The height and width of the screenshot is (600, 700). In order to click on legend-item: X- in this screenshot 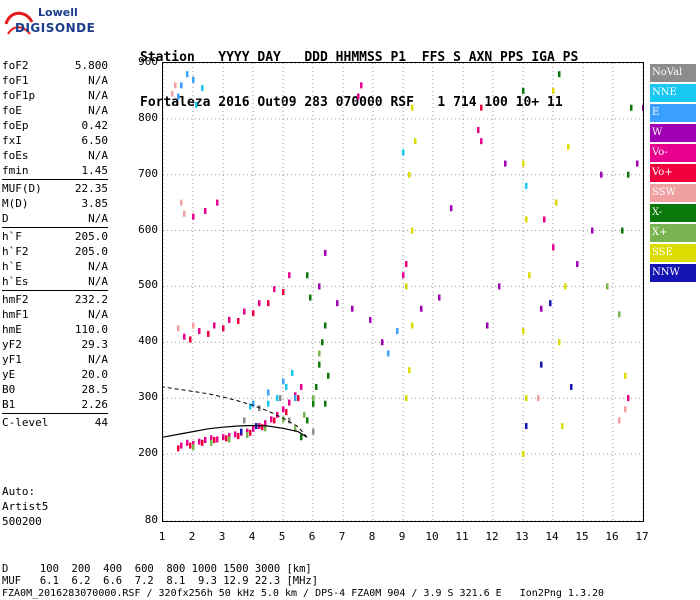, I will do `click(673, 213)`.